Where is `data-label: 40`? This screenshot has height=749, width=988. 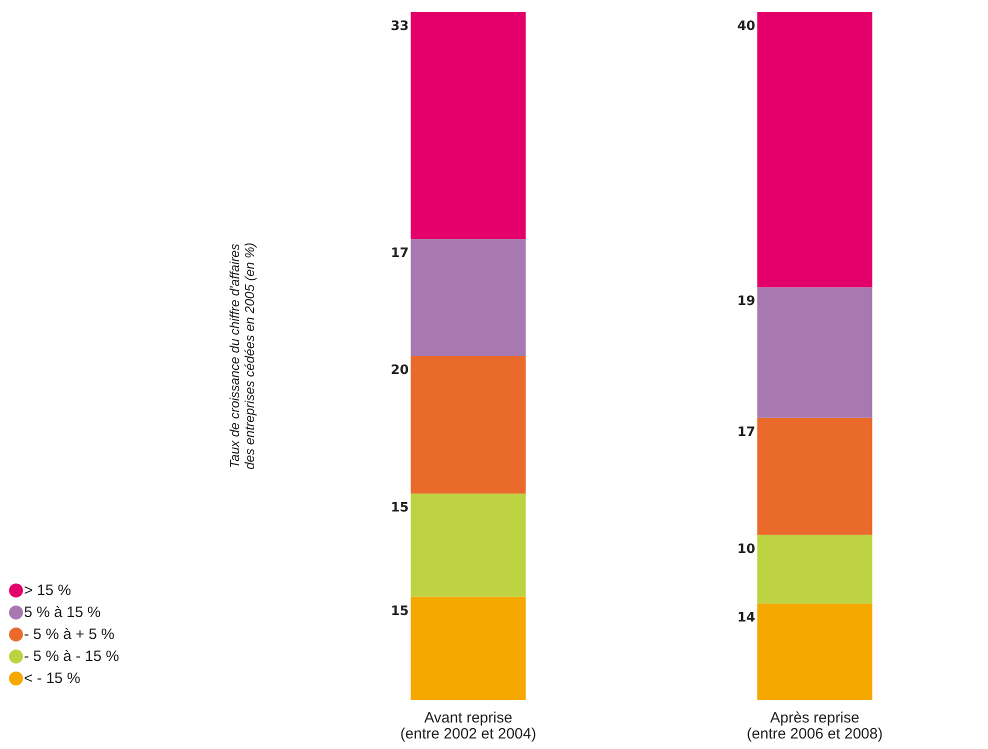
data-label: 40 is located at coordinates (746, 26).